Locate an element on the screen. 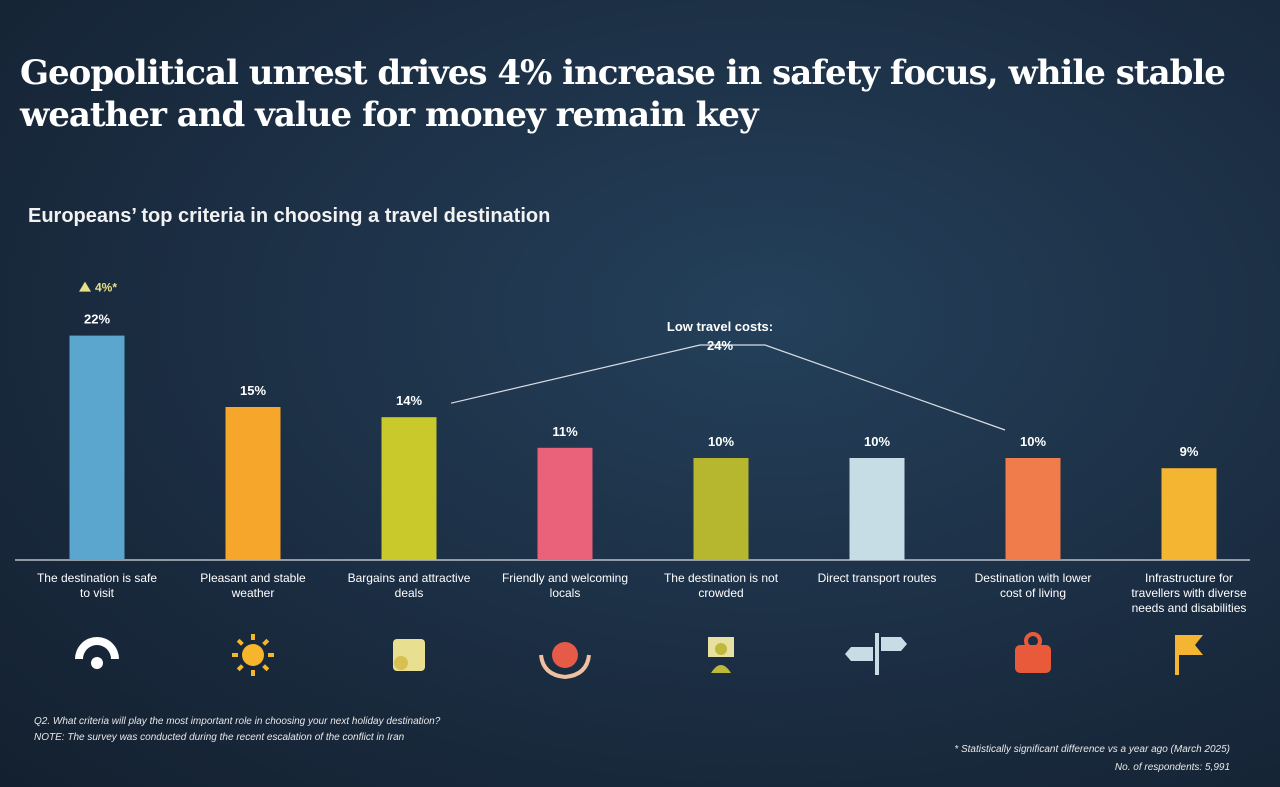 This screenshot has height=787, width=1280. up-arrow-icon is located at coordinates (85, 286).